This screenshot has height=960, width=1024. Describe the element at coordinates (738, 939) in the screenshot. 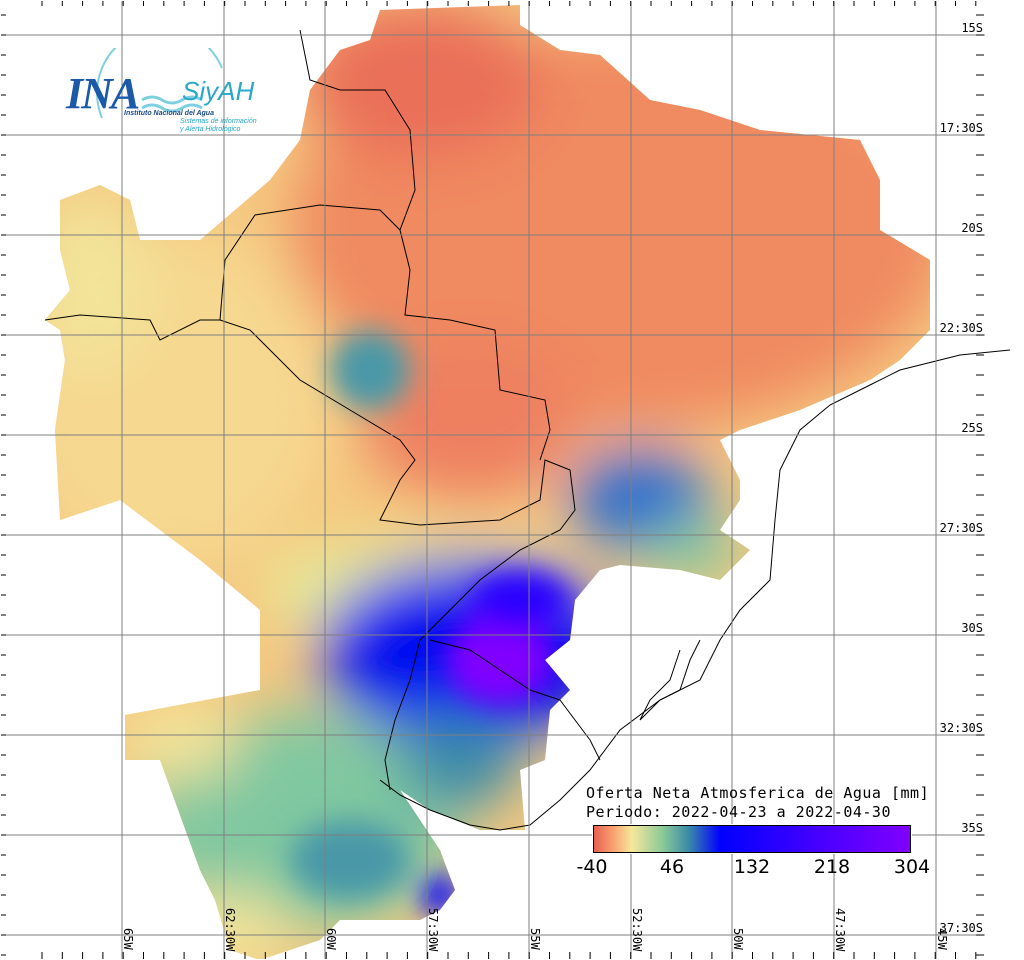

I see `longitude-label: 50W` at that location.